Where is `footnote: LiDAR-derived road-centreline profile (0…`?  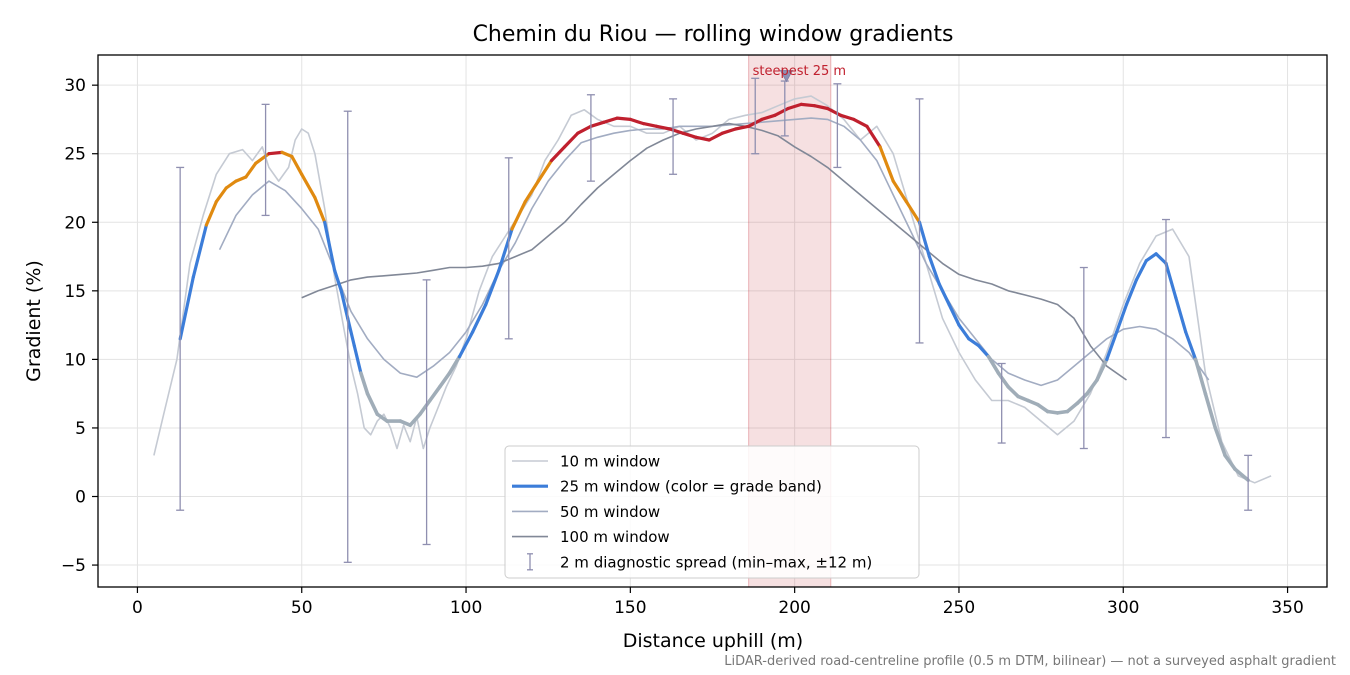 footnote: LiDAR-derived road-centreline profile (0… is located at coordinates (1030, 661).